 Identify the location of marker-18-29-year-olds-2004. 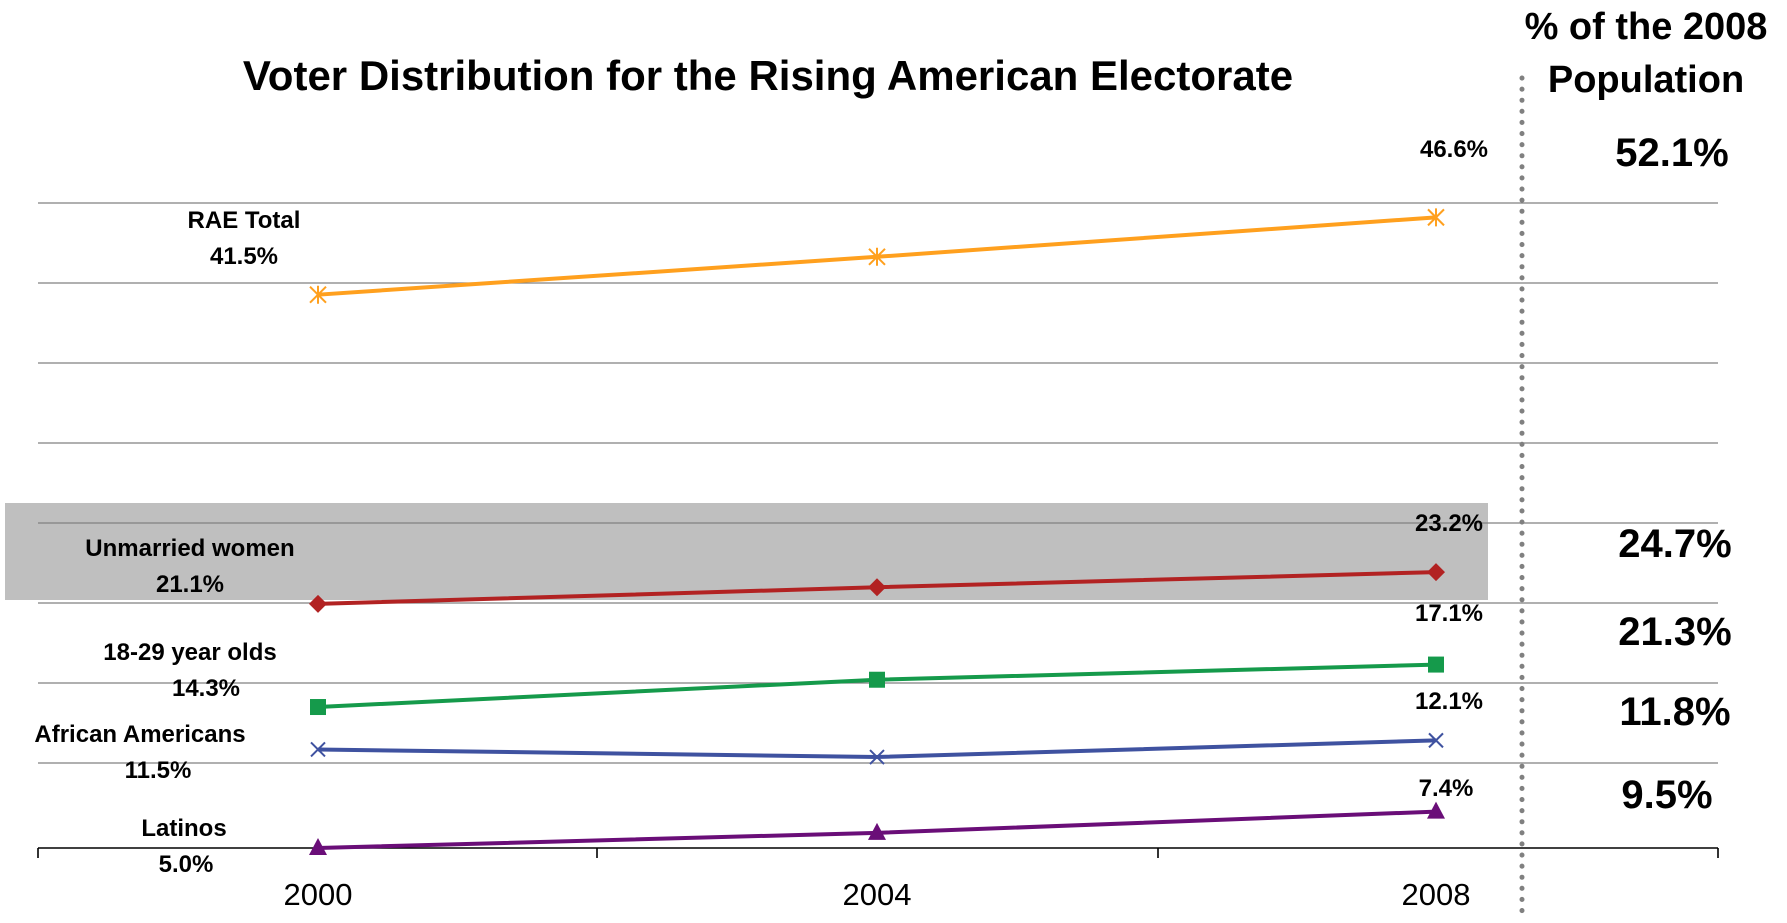
(877, 679).